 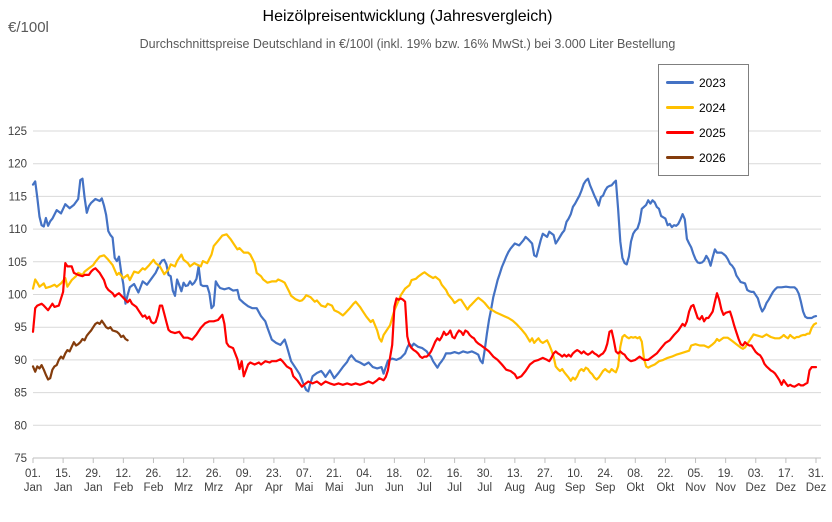 I want to click on x-axis-label-day: 01., so click(x=33, y=474).